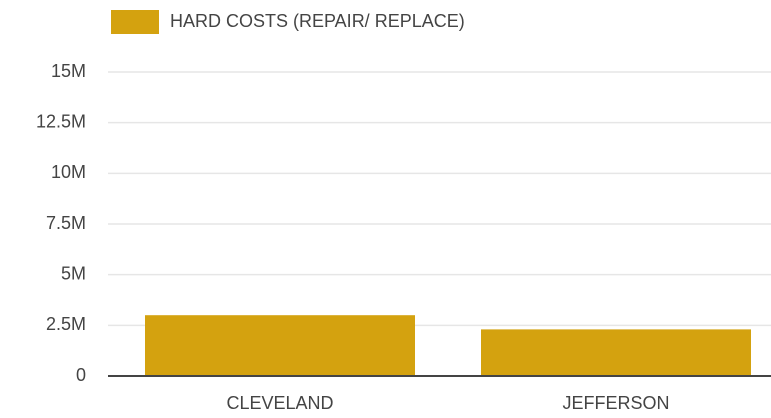 The height and width of the screenshot is (418, 771). What do you see at coordinates (135, 22) in the screenshot?
I see `legend-swatch` at bounding box center [135, 22].